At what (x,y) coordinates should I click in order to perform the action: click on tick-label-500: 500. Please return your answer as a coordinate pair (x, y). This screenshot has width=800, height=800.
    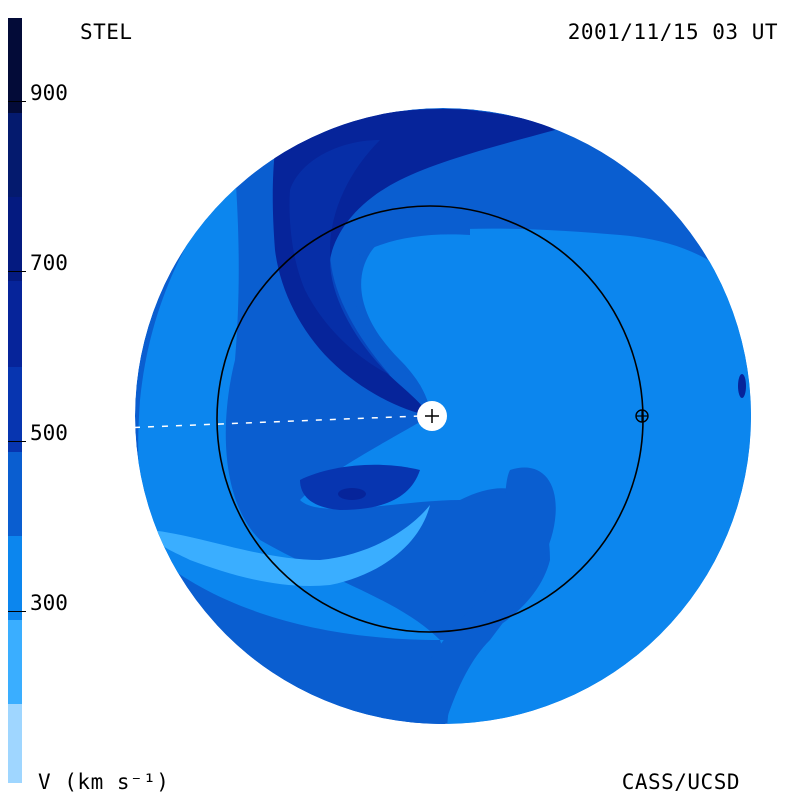
    Looking at the image, I should click on (49, 433).